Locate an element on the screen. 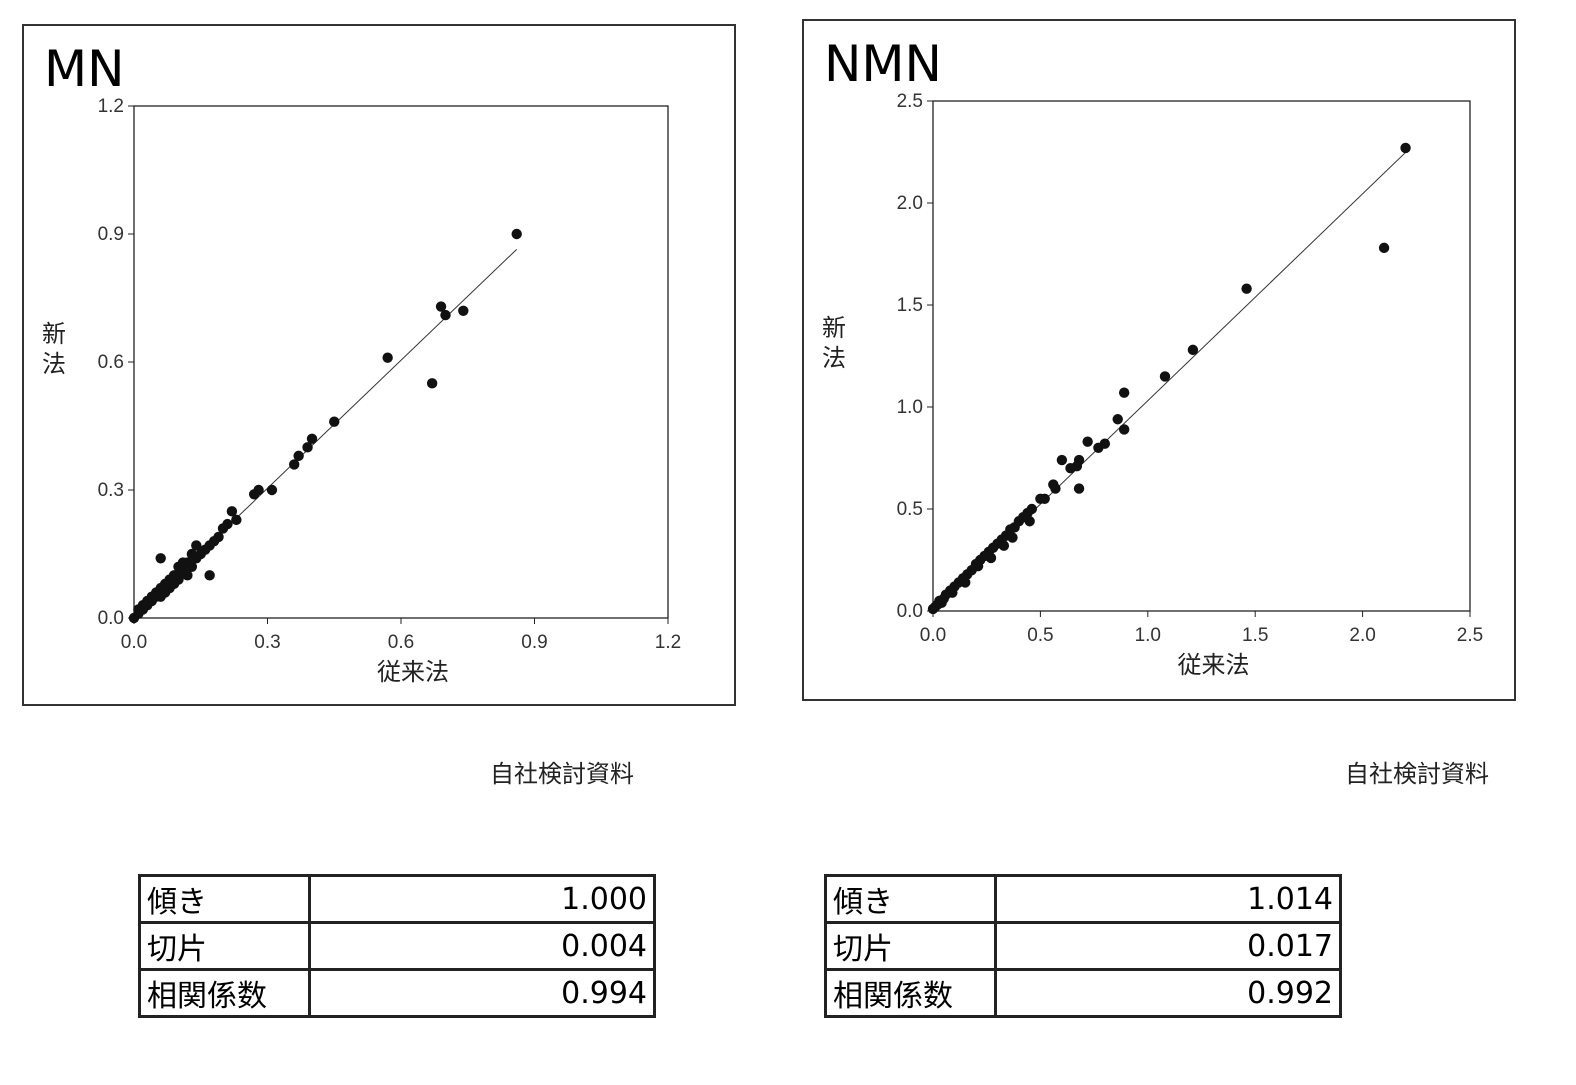 The width and height of the screenshot is (1576, 1085). stat-value: 0.004 is located at coordinates (482, 946).